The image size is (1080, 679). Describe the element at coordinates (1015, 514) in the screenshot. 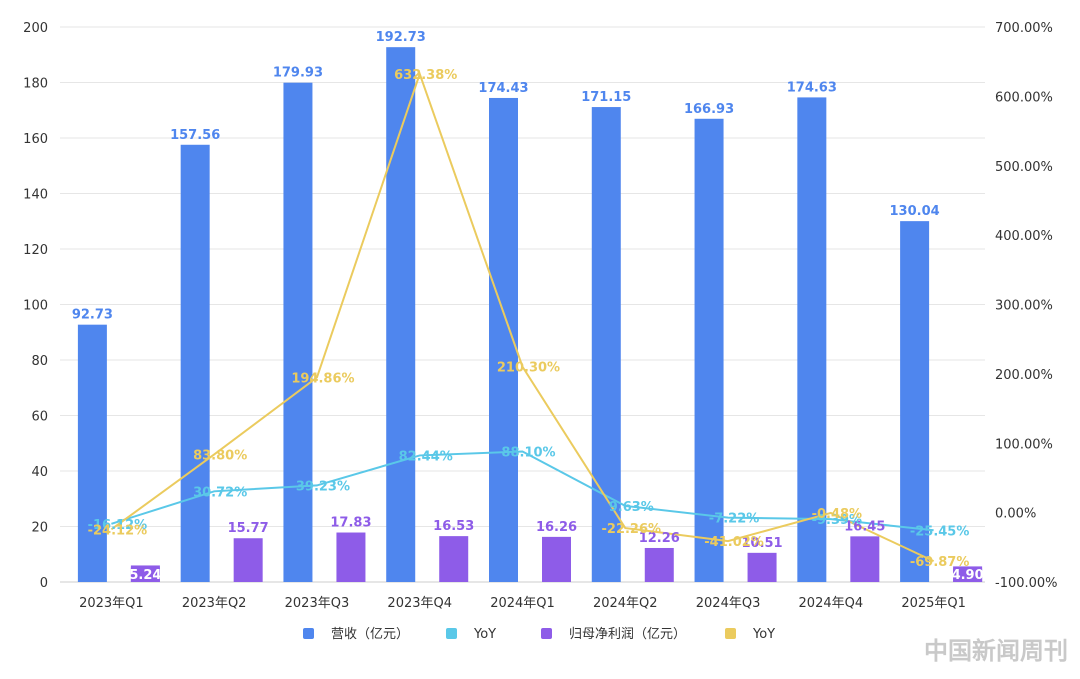

I see `y-tick-right: 0.00%` at that location.